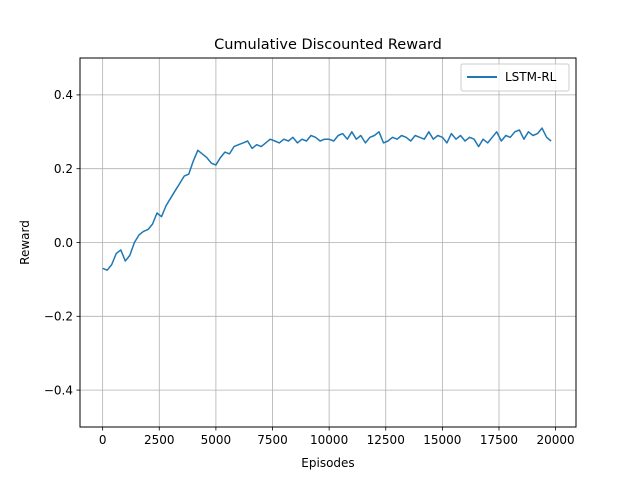 The image size is (640, 480). Describe the element at coordinates (442, 440) in the screenshot. I see `x-tick-label: 15000` at that location.